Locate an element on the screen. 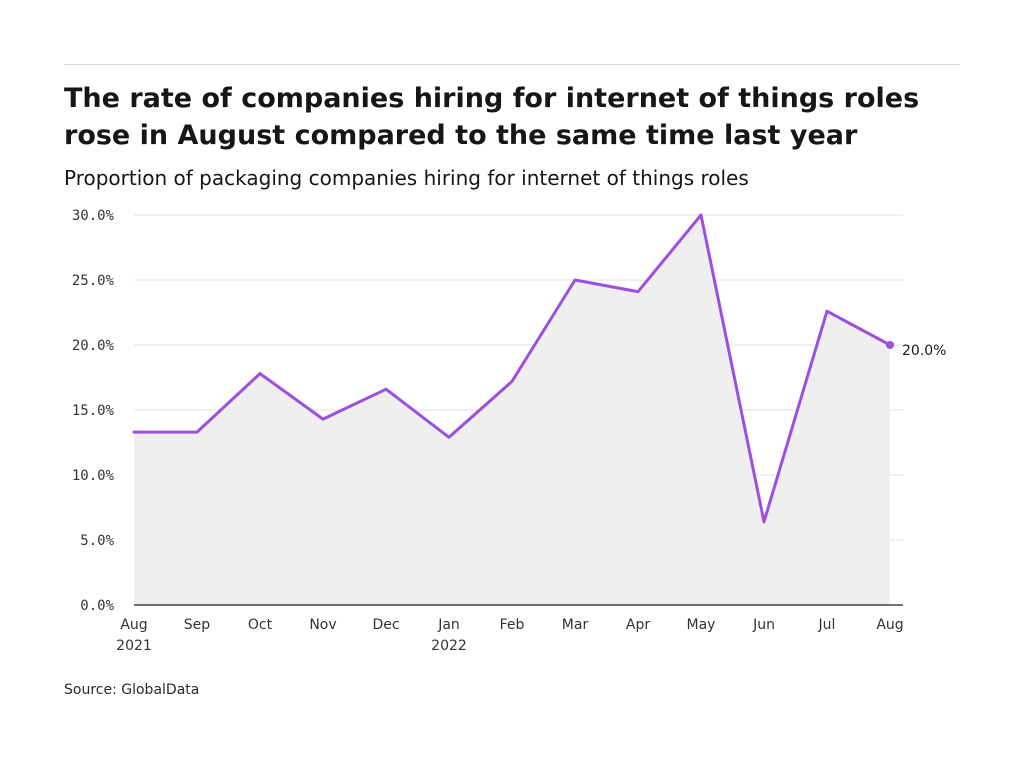 The image size is (1024, 768). data-points is located at coordinates (890, 345).